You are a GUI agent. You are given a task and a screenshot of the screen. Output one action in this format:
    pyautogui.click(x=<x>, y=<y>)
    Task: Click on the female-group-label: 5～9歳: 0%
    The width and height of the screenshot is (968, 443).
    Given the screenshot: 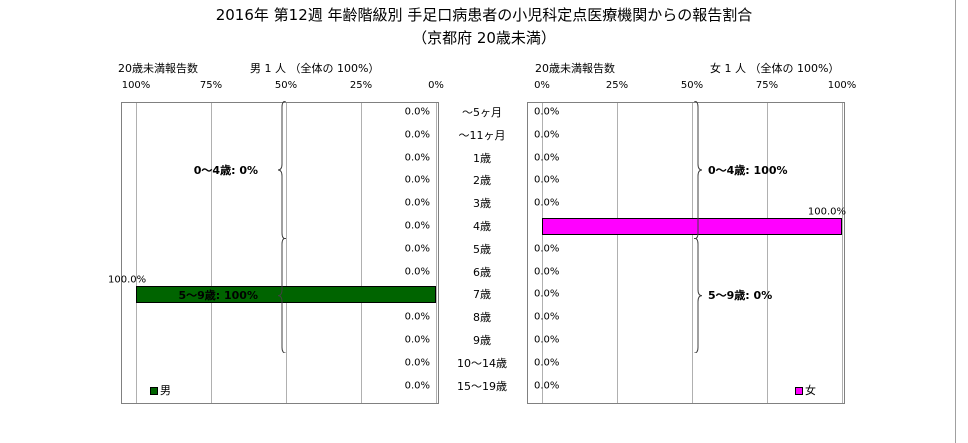 What is the action you would take?
    pyautogui.click(x=740, y=296)
    